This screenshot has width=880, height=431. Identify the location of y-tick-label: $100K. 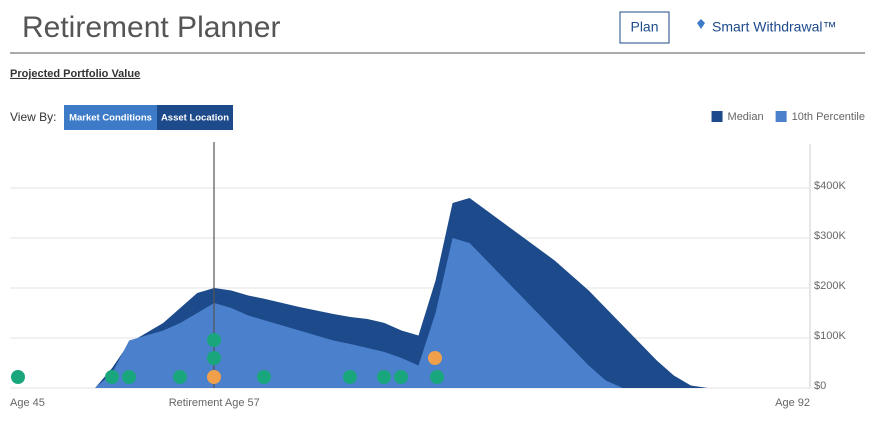
(830, 336).